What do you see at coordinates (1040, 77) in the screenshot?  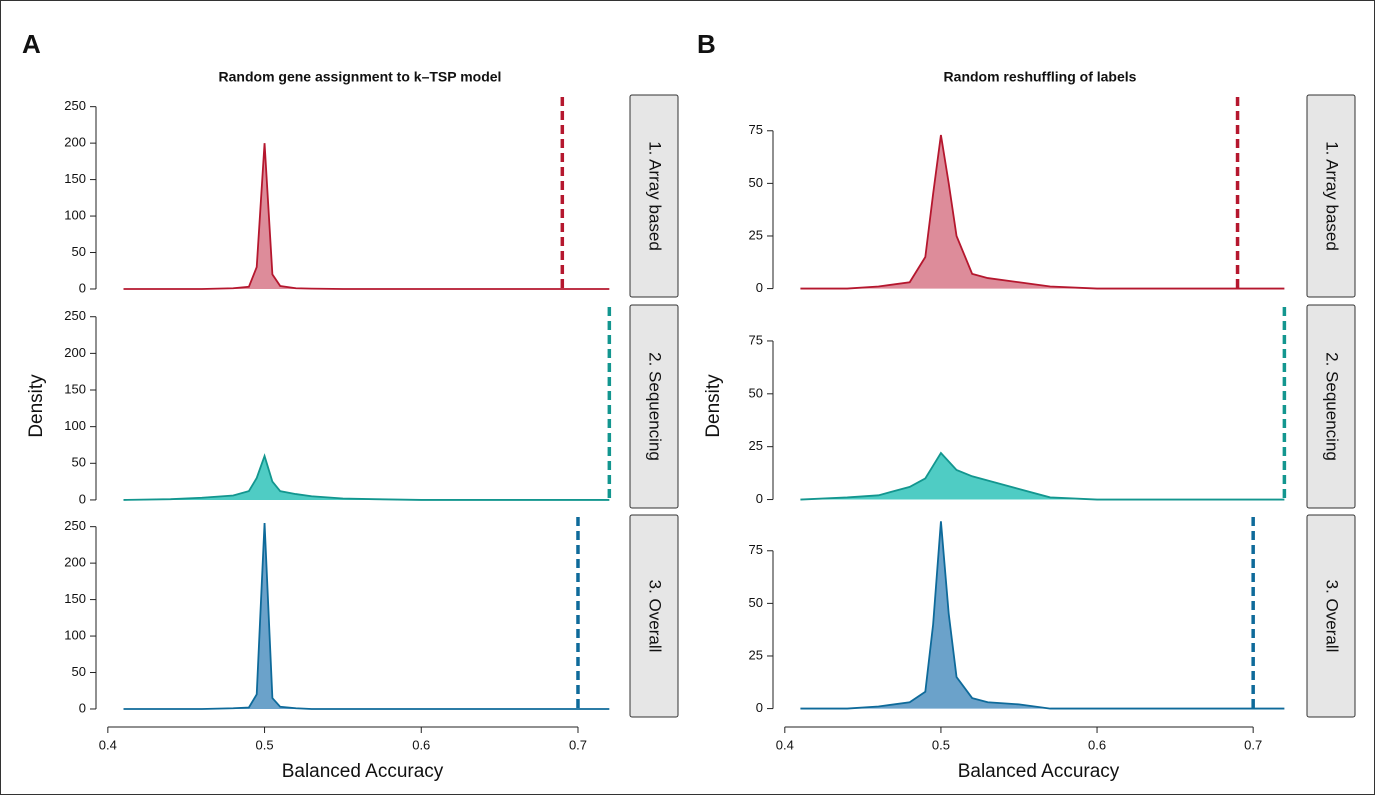 I see `chart-title: Random reshuffling of labels` at bounding box center [1040, 77].